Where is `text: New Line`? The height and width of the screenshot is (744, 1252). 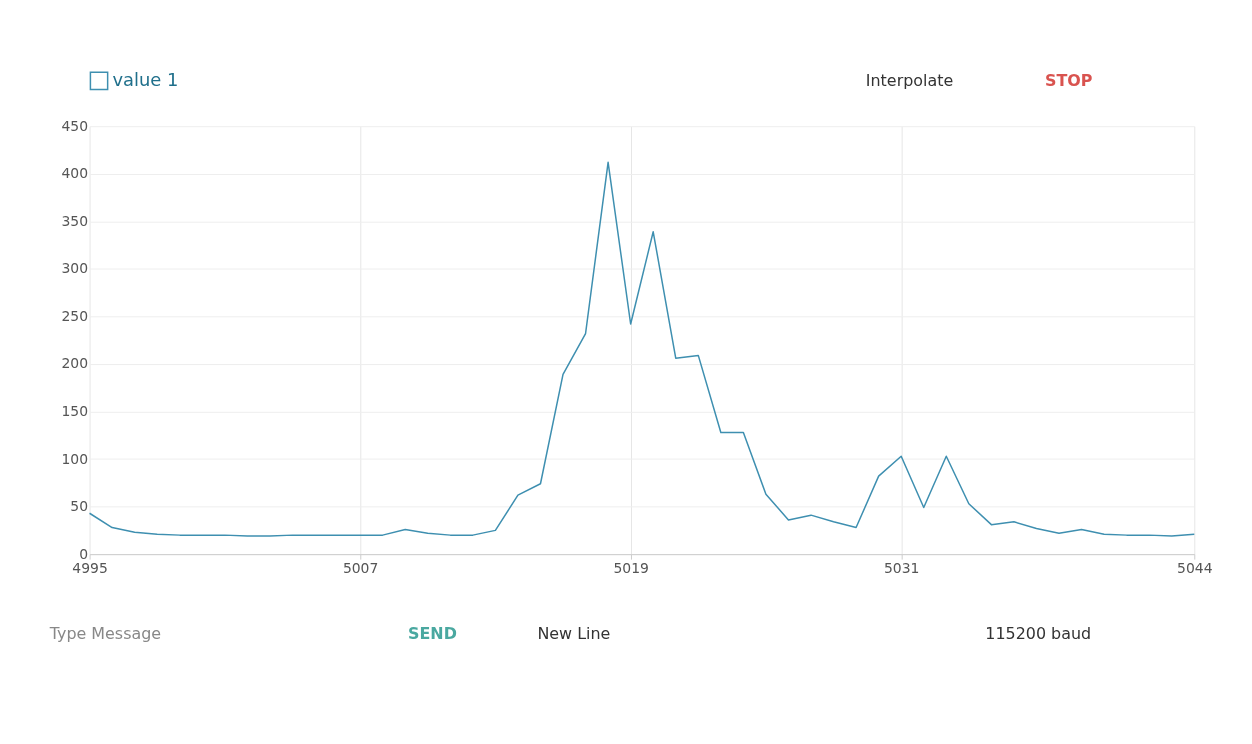 text: New Line is located at coordinates (574, 633).